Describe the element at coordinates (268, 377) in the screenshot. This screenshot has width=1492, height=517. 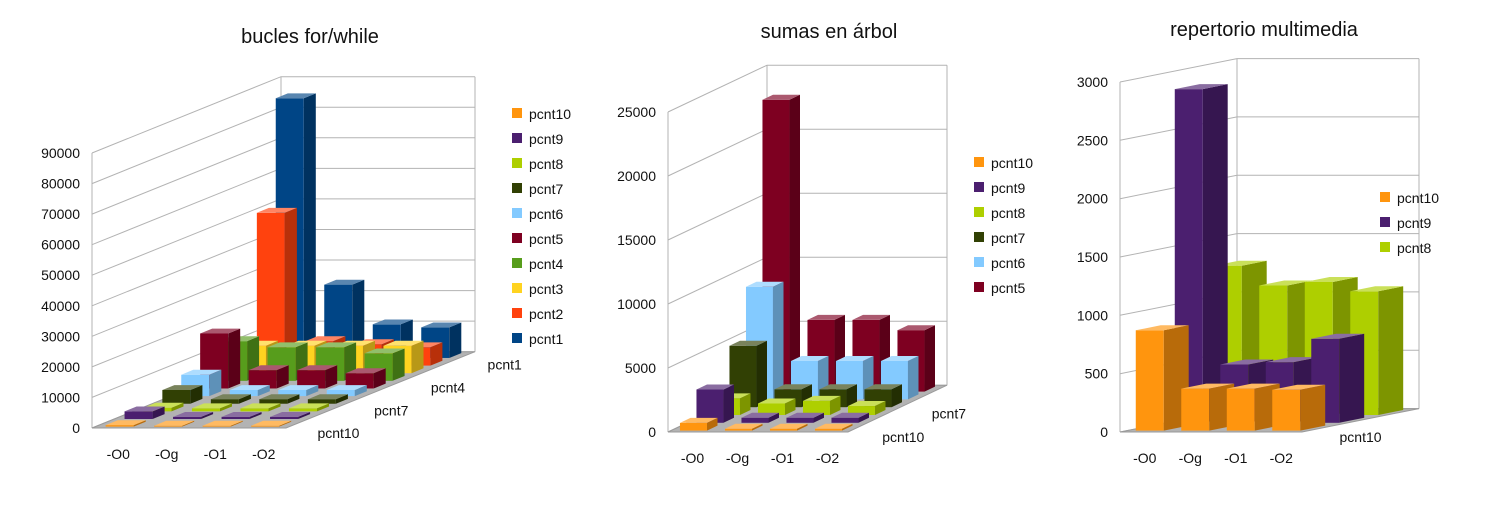
I see `bar-pcnt5--Og` at that location.